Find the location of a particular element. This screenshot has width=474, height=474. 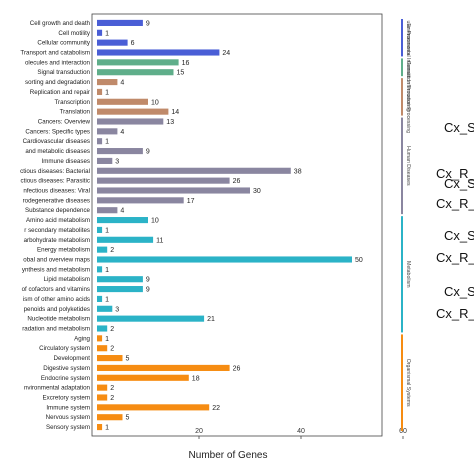

value-label: 21 is located at coordinates (211, 319).